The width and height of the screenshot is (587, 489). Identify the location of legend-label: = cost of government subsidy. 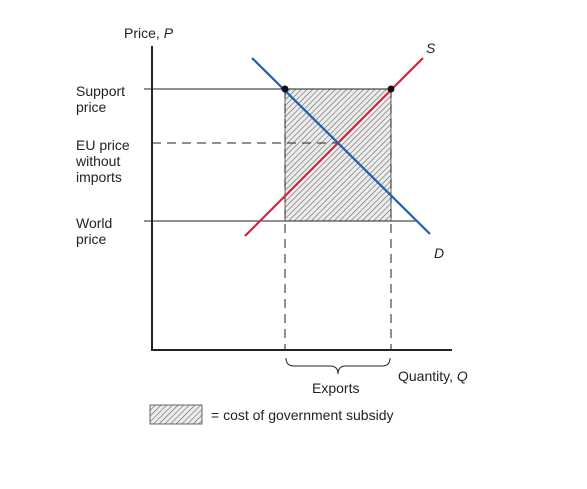
(302, 415).